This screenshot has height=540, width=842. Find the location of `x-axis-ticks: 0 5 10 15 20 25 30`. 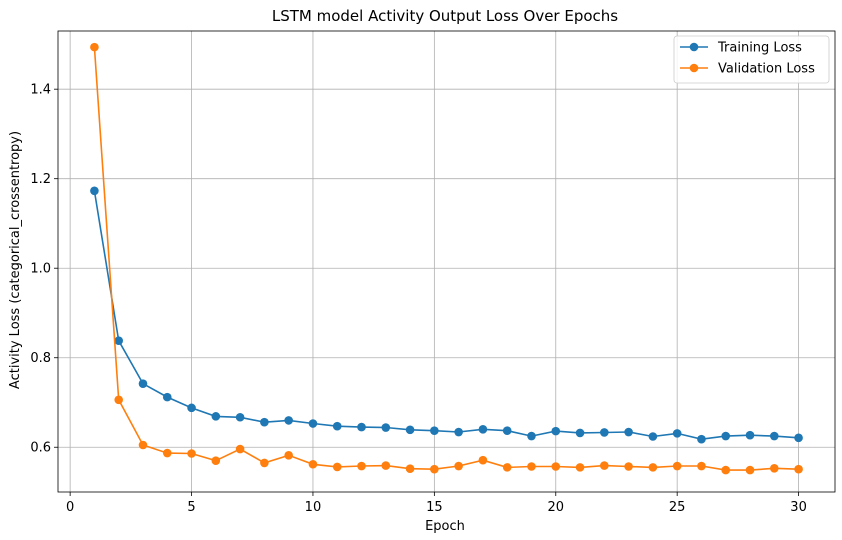

x-axis-ticks: 0 5 10 15 20 25 30 is located at coordinates (436, 503).